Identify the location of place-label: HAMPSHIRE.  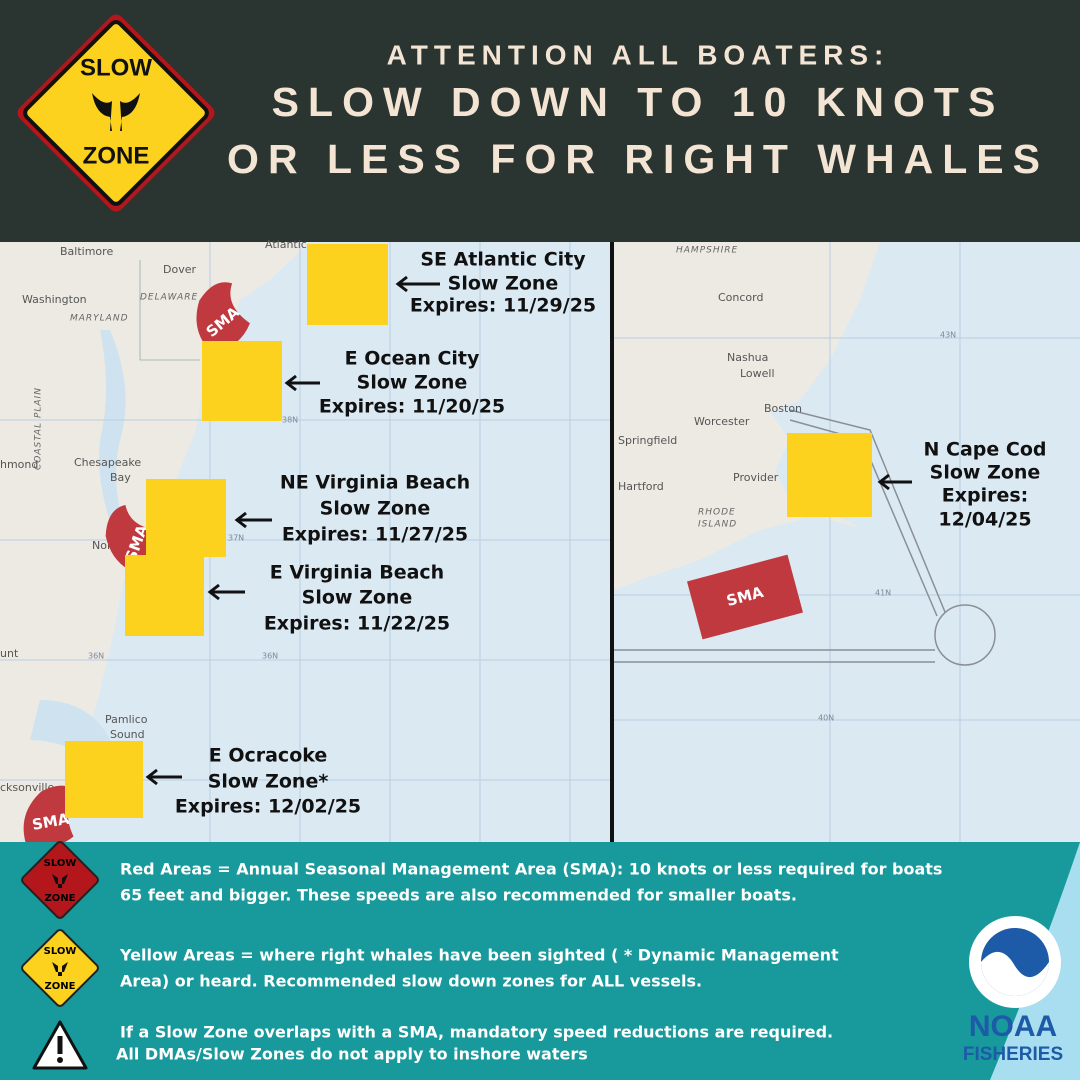
(707, 251).